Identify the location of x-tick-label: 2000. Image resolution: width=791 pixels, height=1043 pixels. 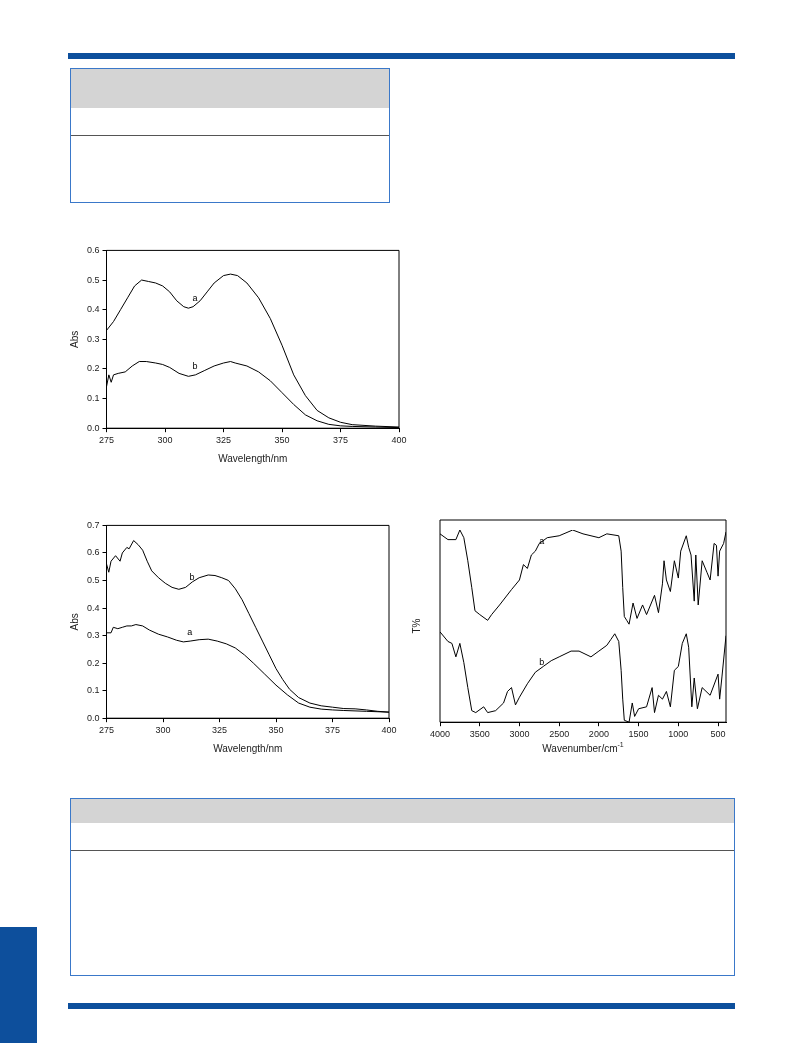
(598, 734).